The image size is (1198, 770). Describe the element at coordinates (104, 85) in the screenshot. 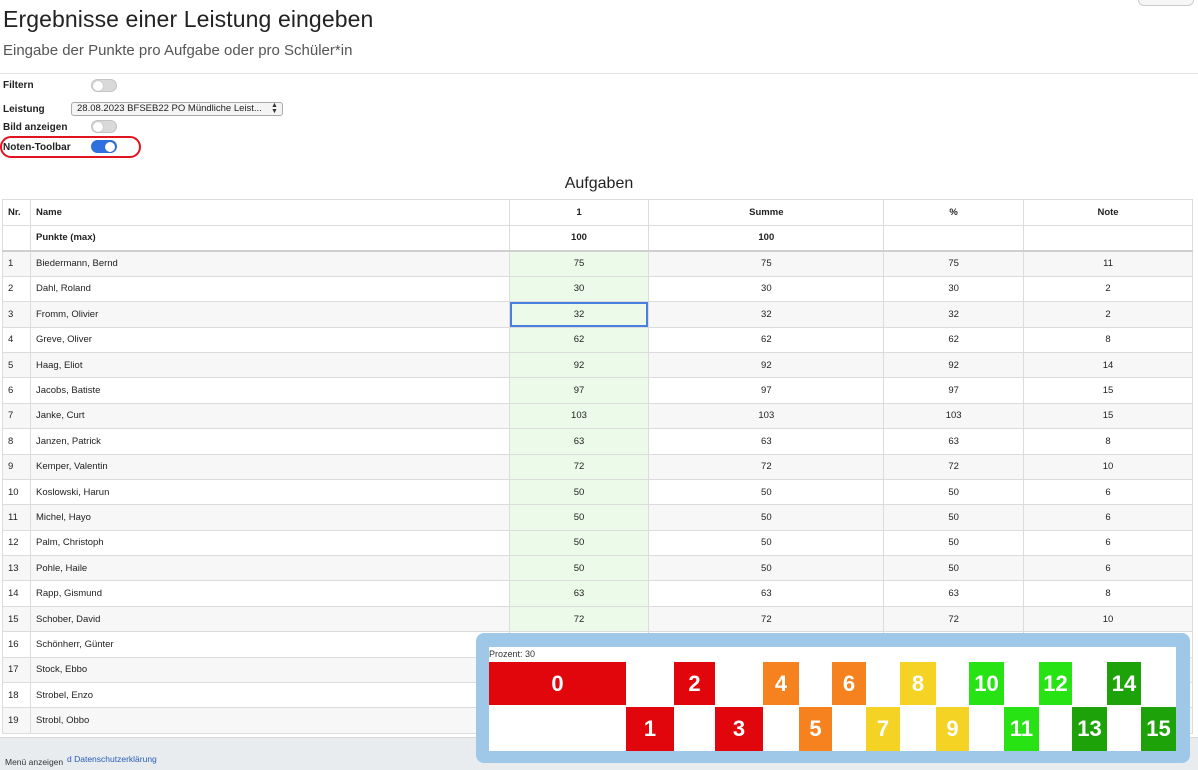

I see `filter-toggle` at that location.